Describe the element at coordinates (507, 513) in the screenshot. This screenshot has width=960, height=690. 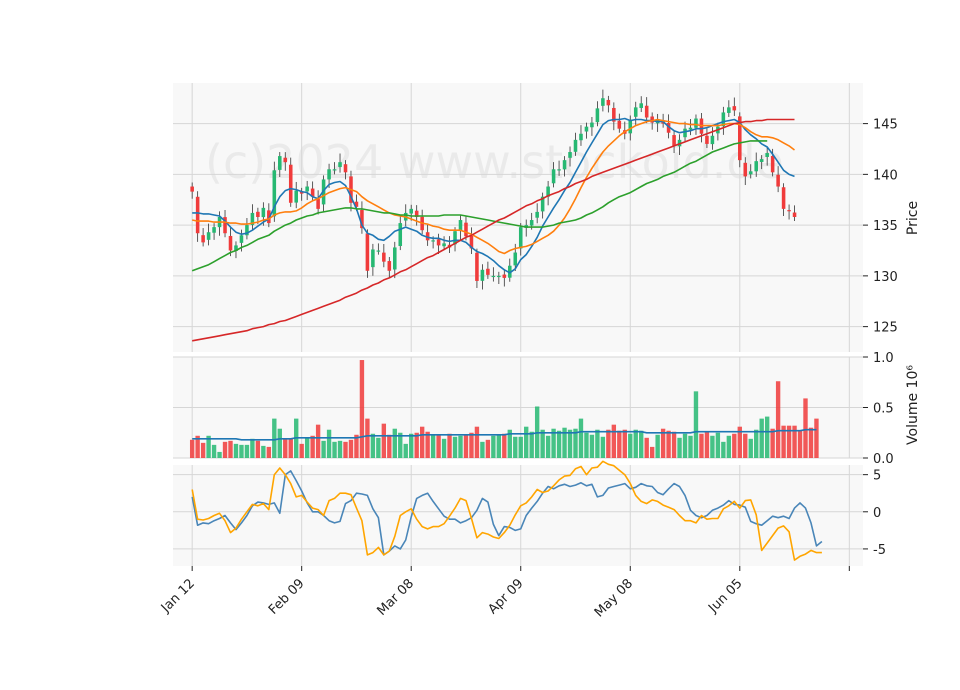
I see `oscillator-line-a` at that location.